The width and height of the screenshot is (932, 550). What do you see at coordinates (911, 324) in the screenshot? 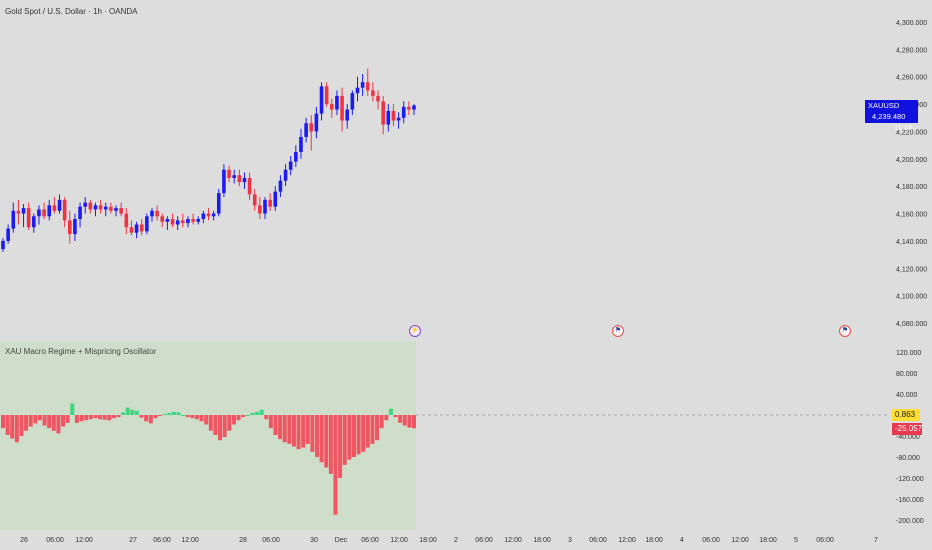
I see `price-tick-label: 4,080.000` at bounding box center [911, 324].